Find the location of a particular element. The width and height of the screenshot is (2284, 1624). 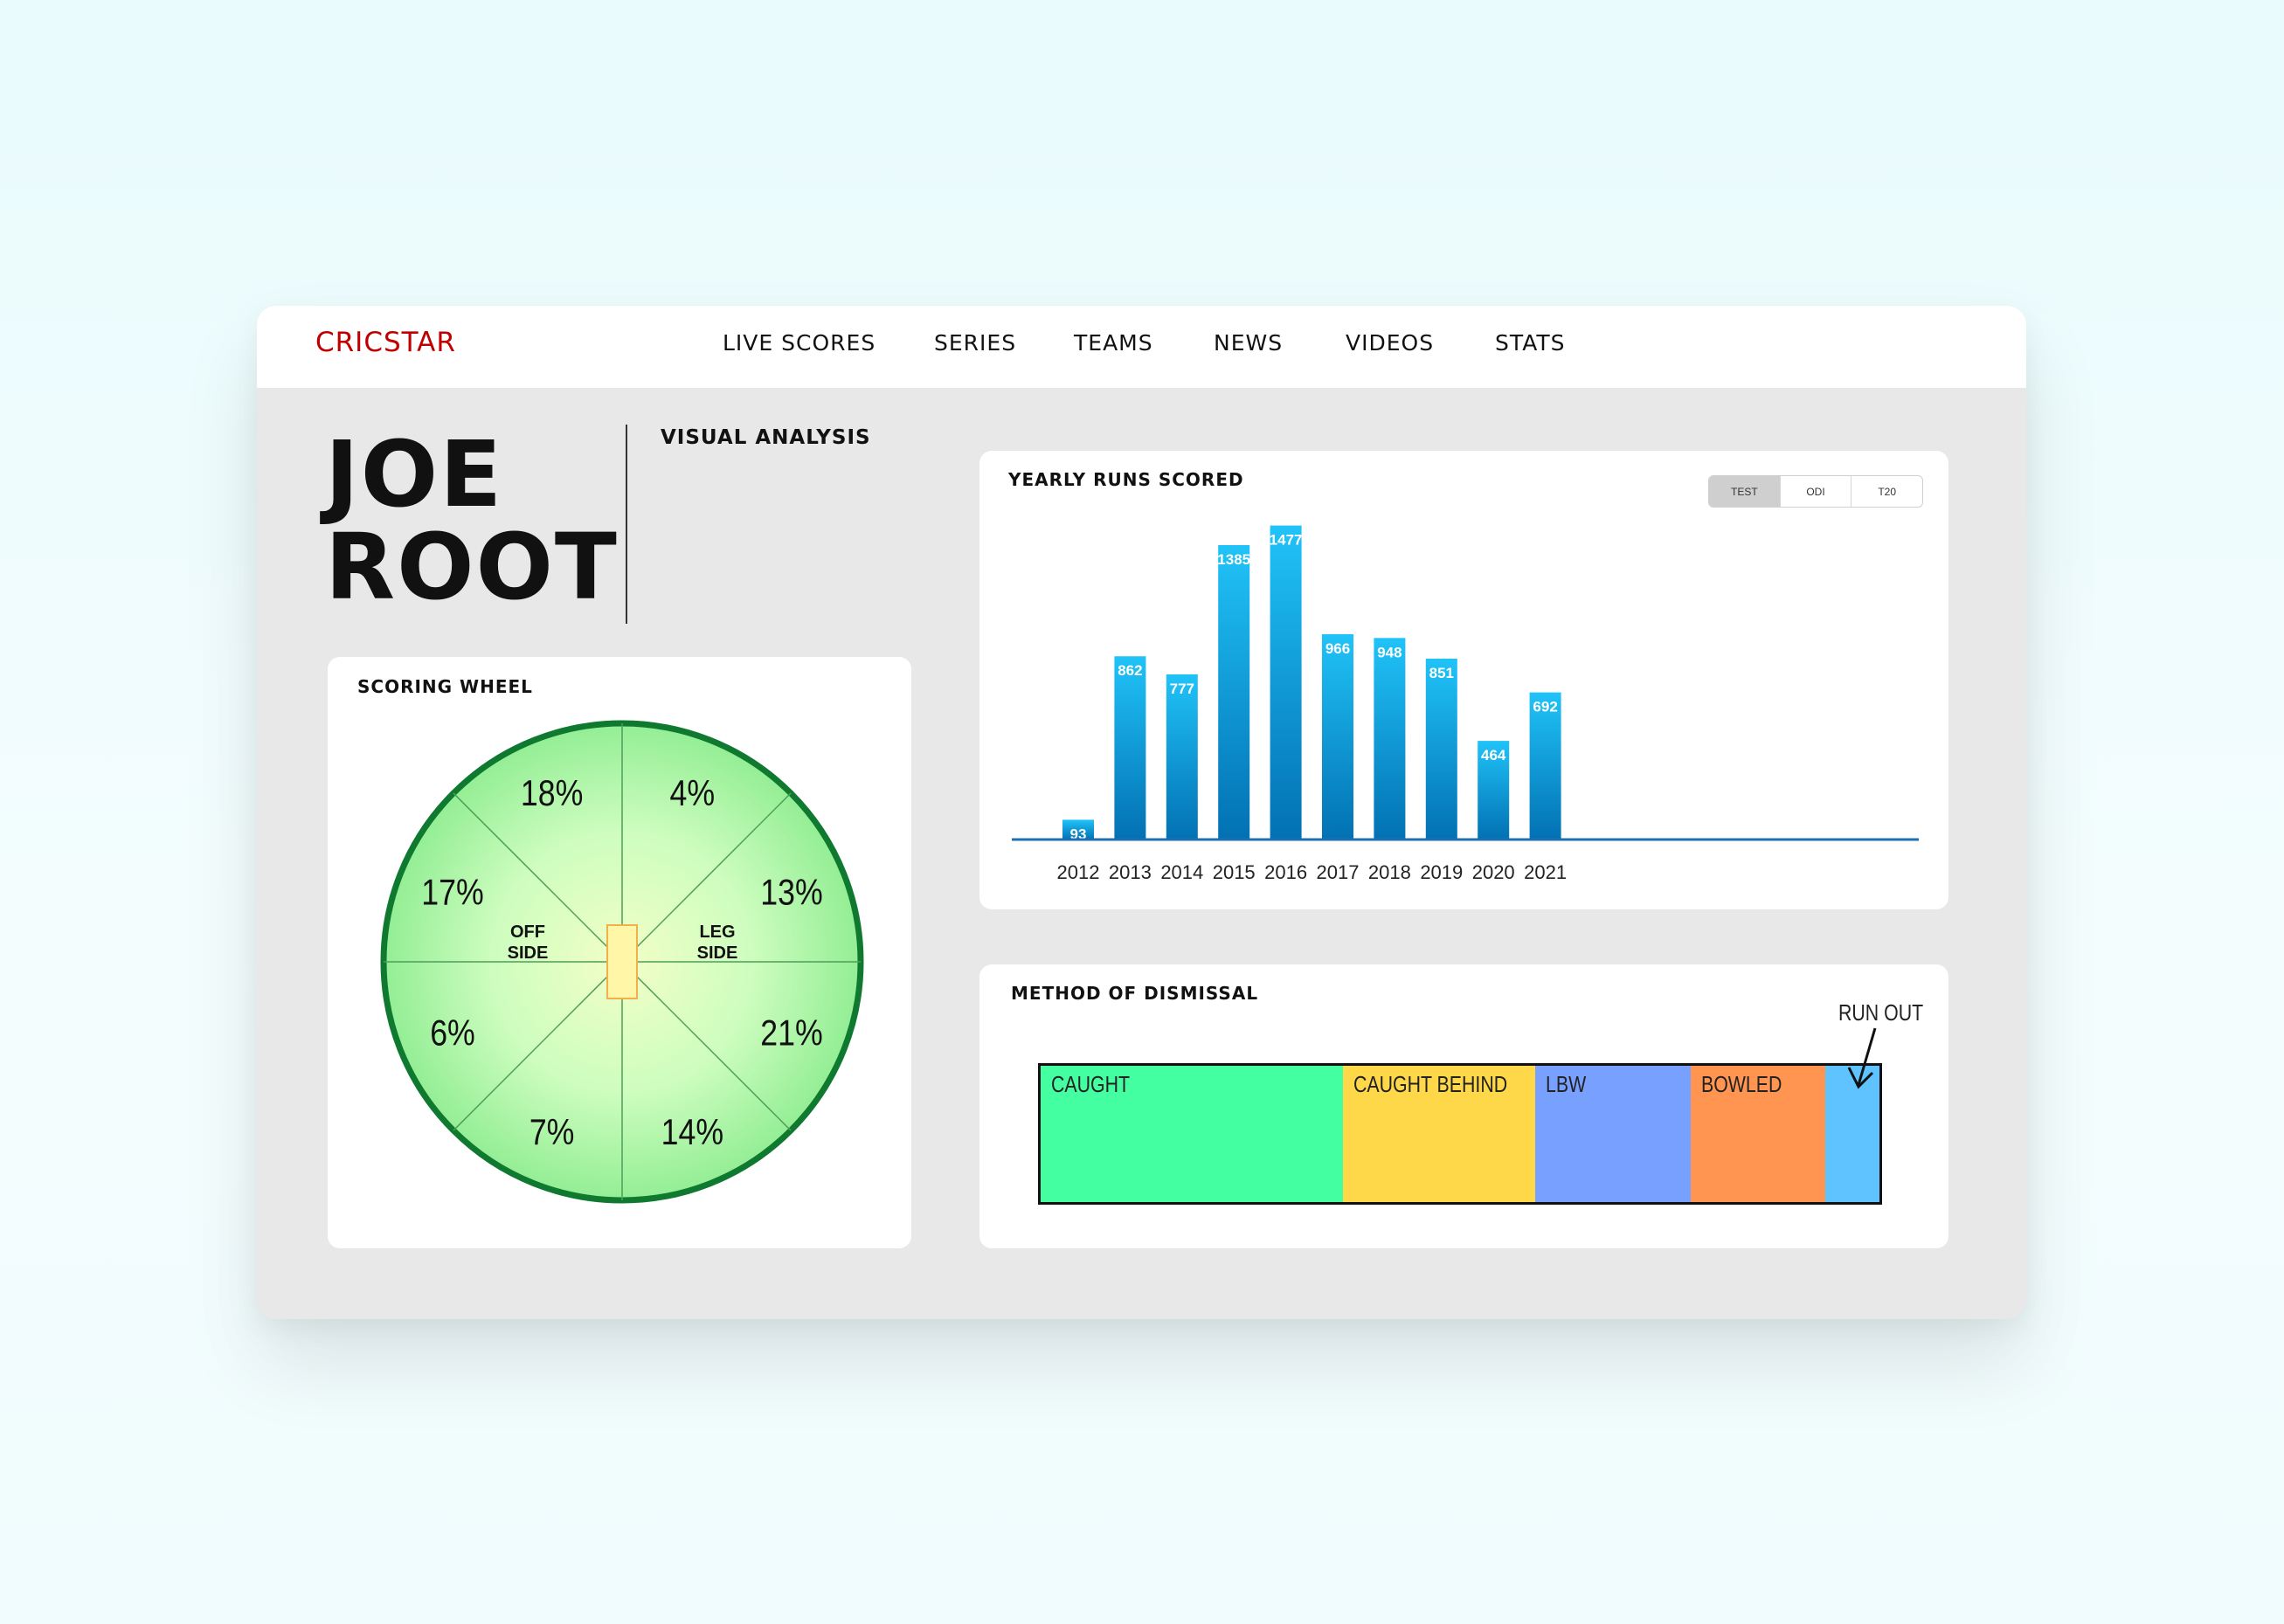

dismissal-title: METHOD OF DISMISSAL is located at coordinates (1135, 993).